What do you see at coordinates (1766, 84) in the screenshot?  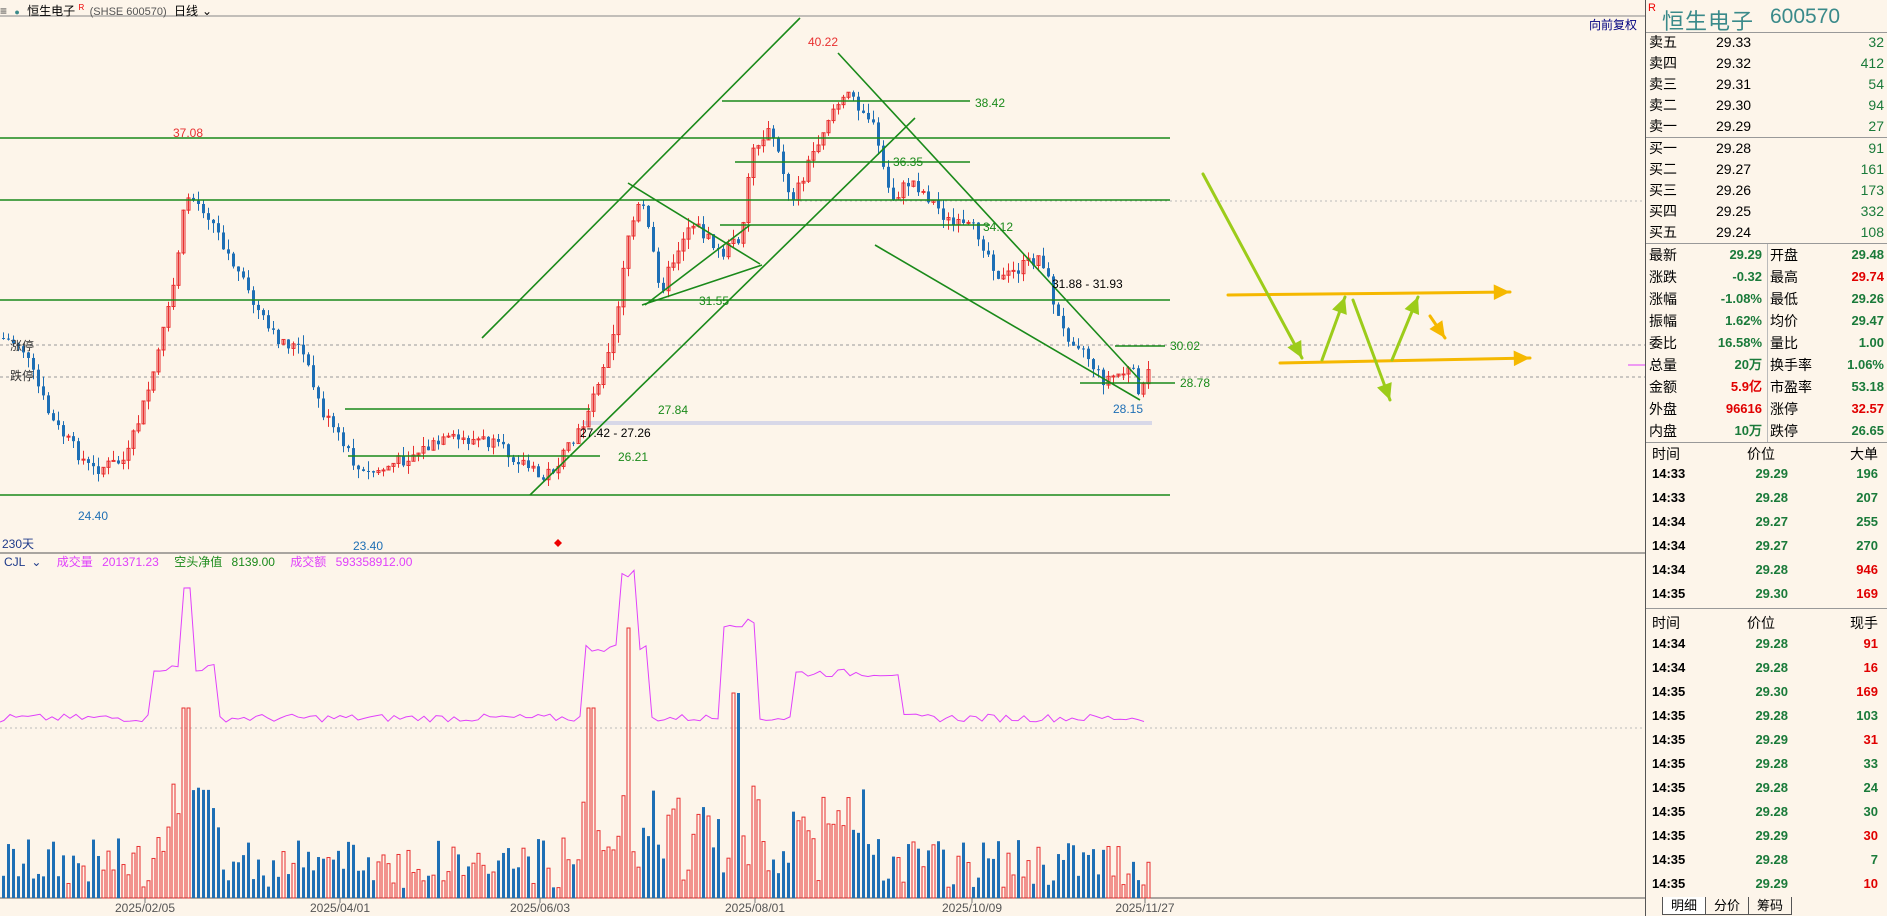 I see `order-book-row: 卖三 29.31 54` at bounding box center [1766, 84].